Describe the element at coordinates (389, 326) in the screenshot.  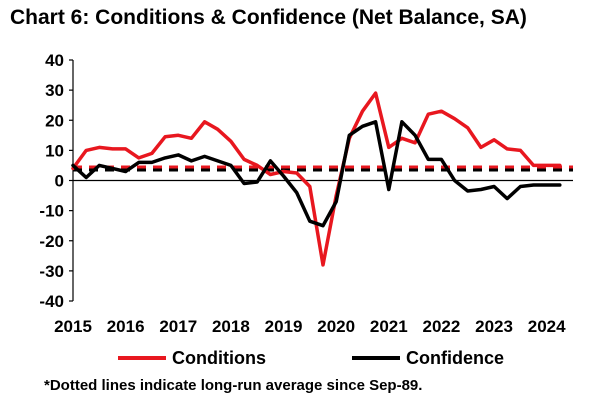
I see `x-tick-label: 2021` at that location.